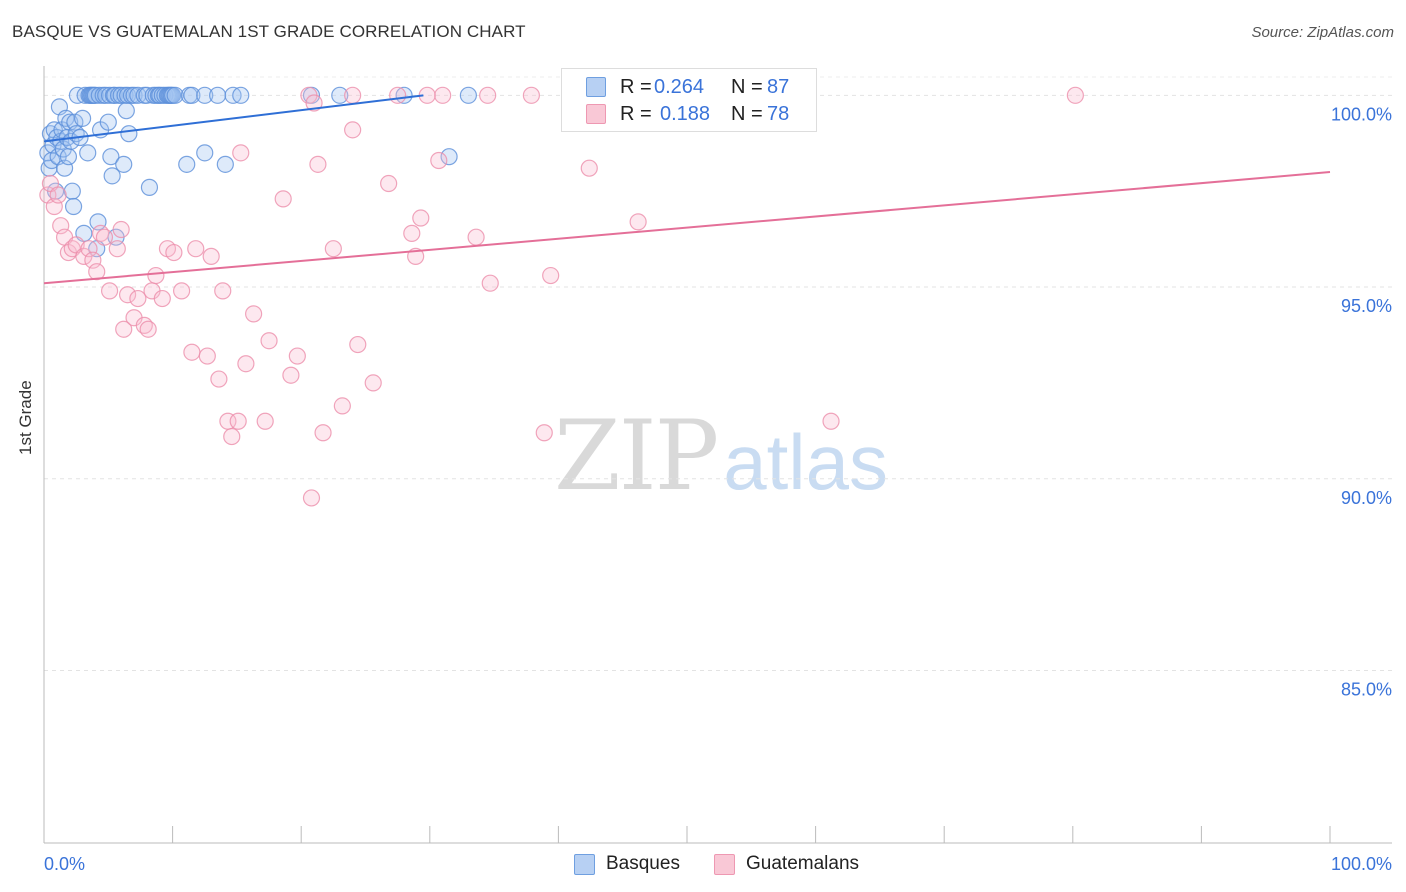 The width and height of the screenshot is (1406, 892). What do you see at coordinates (1366, 689) in the screenshot?
I see `y-tick-label: 85.0%` at bounding box center [1366, 689].